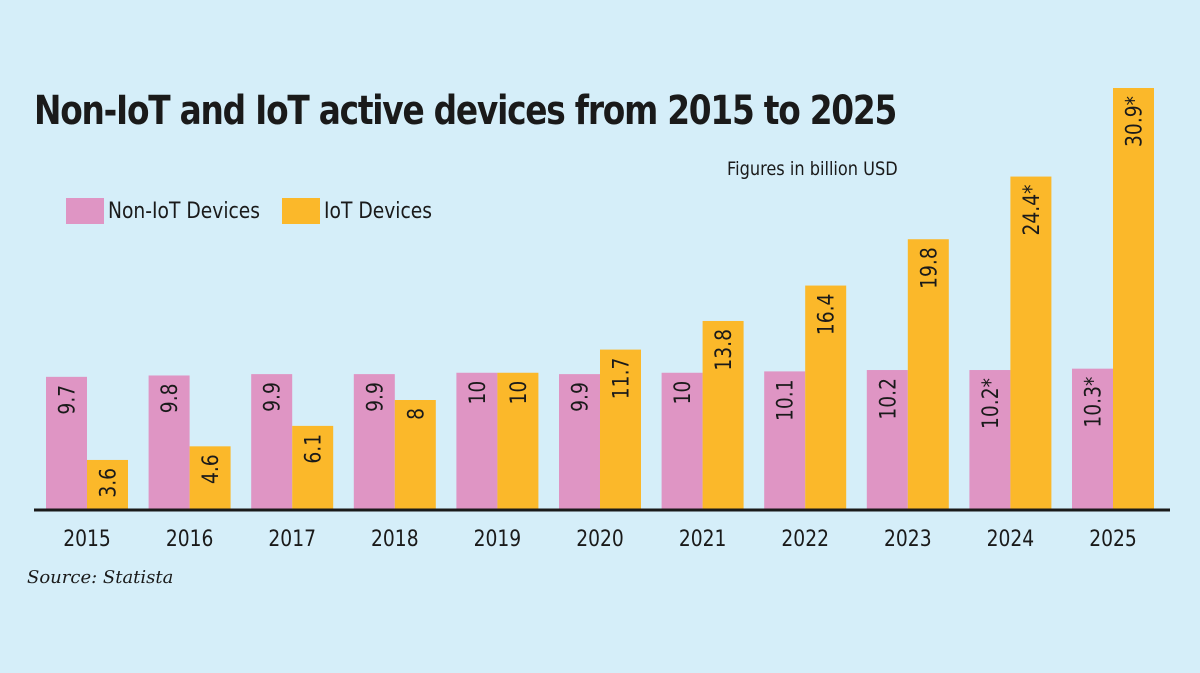  I want to click on x-tick-label-2025: 2025, so click(1113, 539).